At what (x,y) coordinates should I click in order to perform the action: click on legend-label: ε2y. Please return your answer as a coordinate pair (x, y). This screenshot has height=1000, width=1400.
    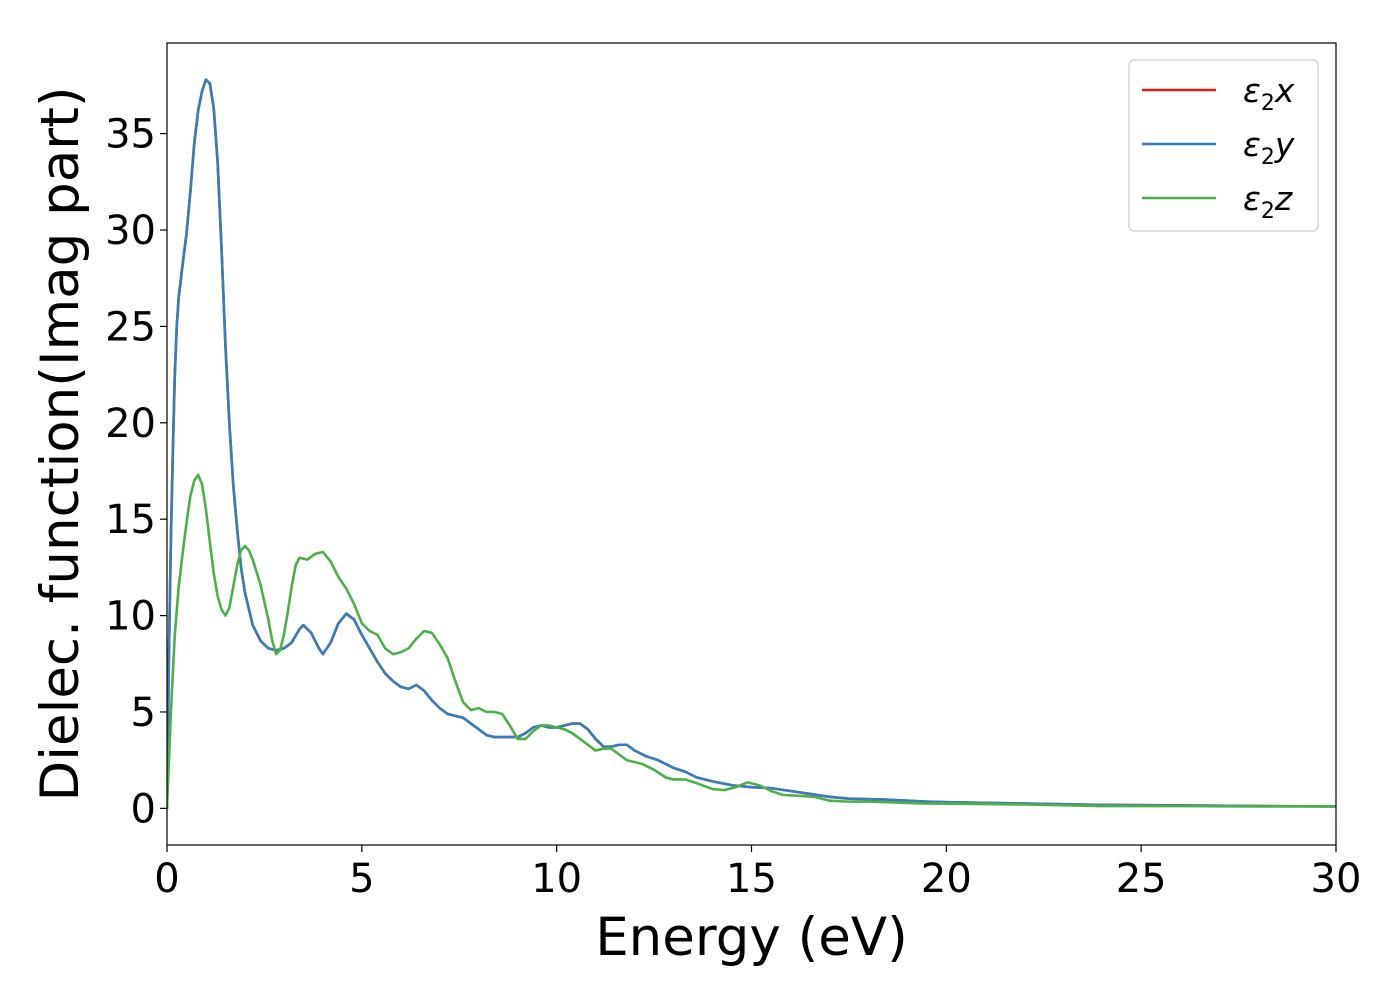
    Looking at the image, I should click on (1269, 147).